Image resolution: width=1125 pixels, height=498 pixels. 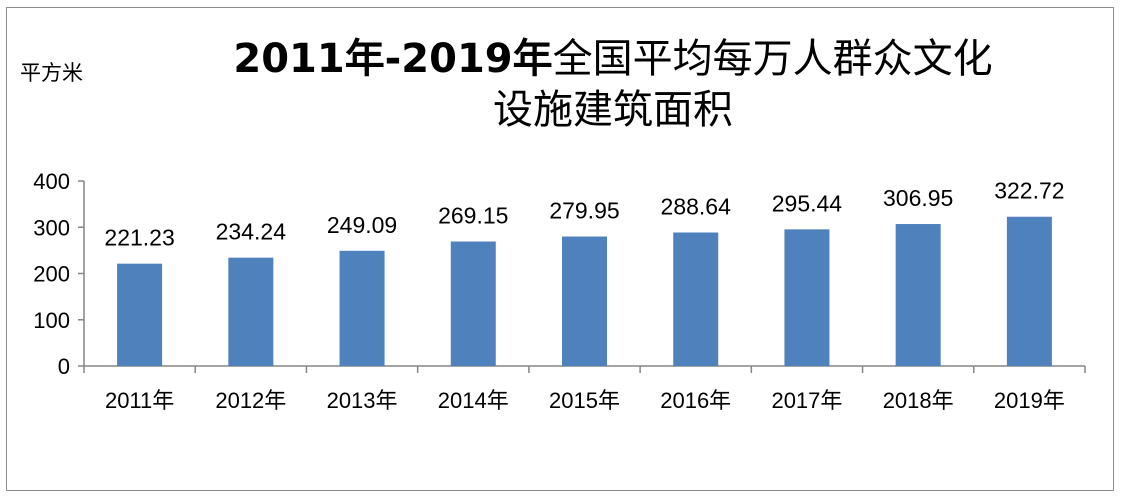 I want to click on y-tick-label: 100, so click(x=51, y=320).